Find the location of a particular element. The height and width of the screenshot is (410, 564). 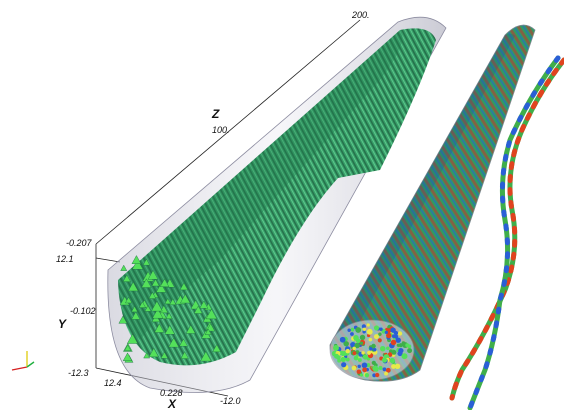

colored-tube-tips is located at coordinates (372, 350).